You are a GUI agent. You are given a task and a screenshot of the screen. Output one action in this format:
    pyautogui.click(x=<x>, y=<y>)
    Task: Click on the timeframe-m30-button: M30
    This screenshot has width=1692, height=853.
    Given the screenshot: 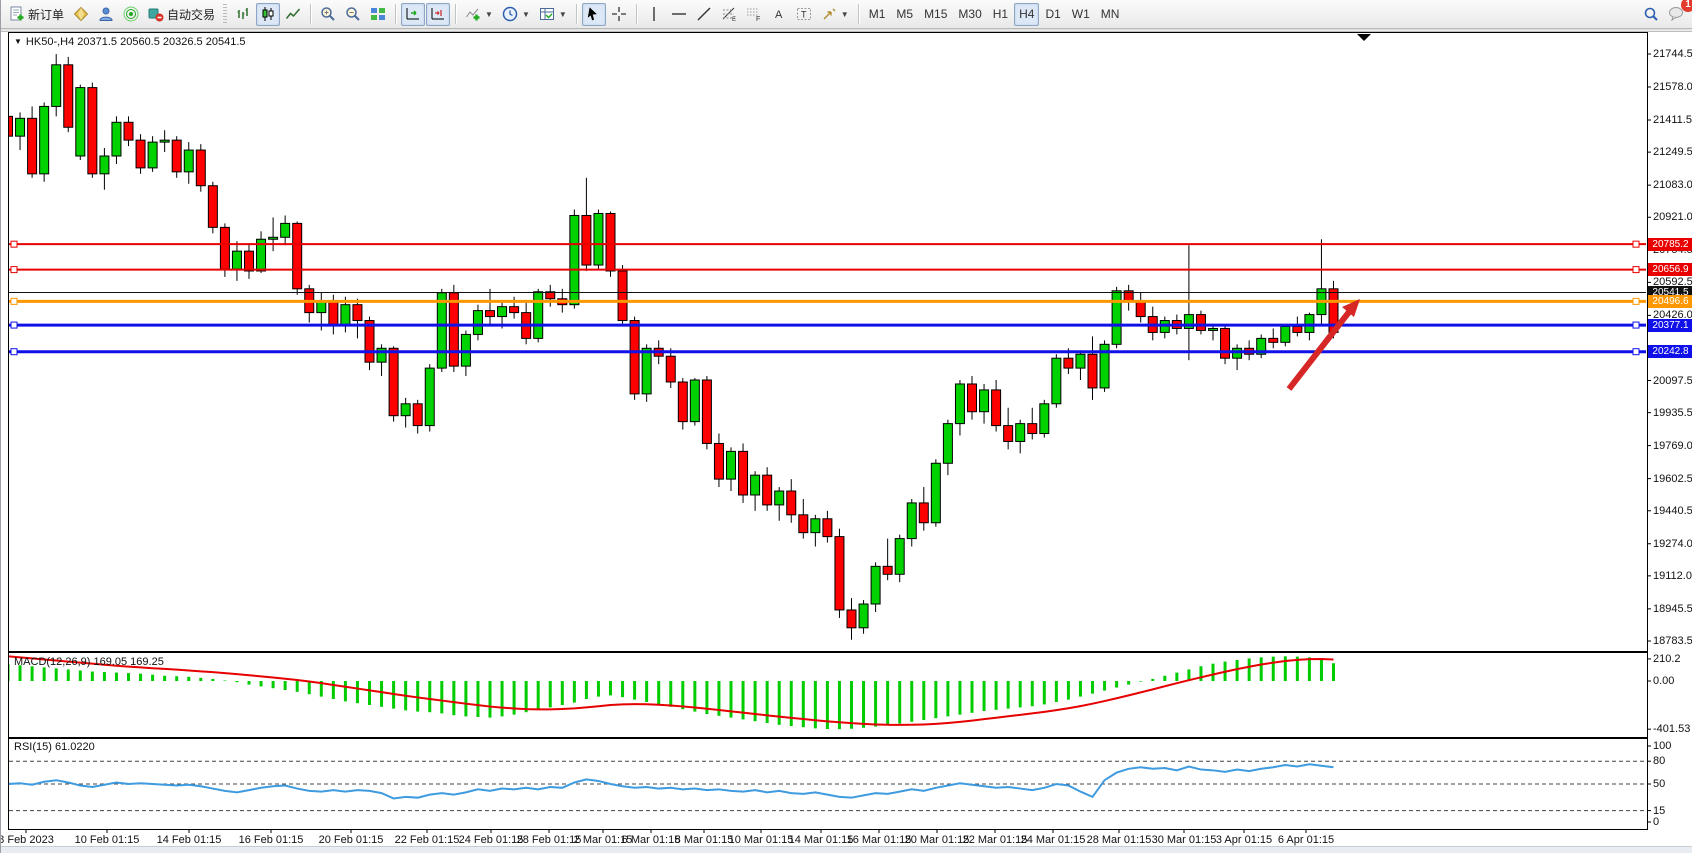 What is the action you would take?
    pyautogui.click(x=969, y=14)
    